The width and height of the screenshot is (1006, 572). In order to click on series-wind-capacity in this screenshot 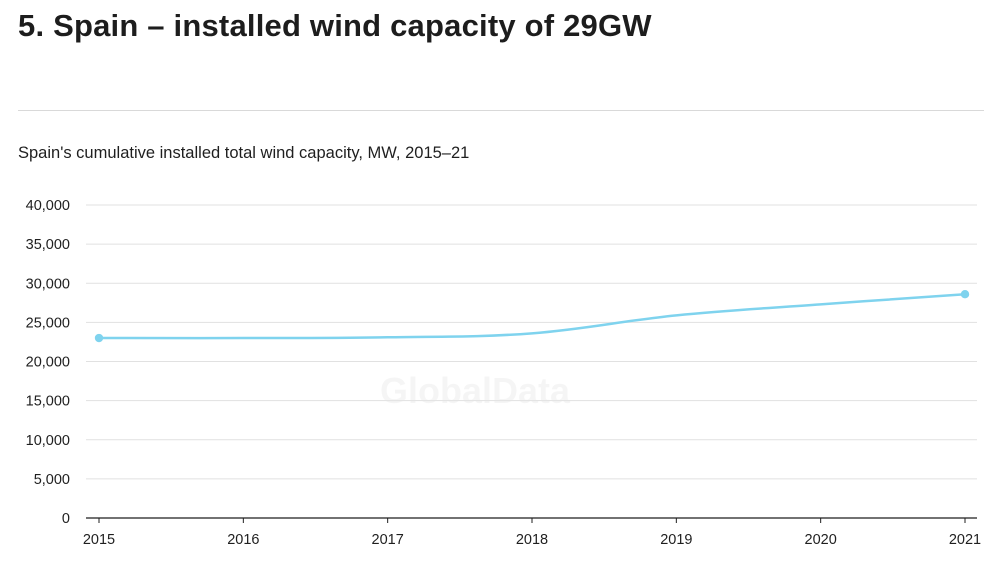, I will do `click(532, 316)`.